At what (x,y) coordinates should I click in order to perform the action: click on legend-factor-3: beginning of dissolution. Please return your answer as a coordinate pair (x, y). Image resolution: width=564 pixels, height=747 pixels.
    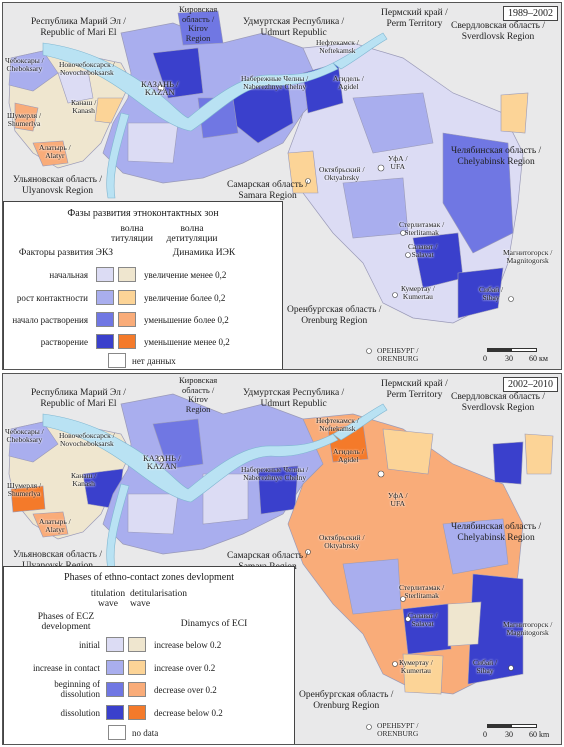
    Looking at the image, I should click on (77, 689).